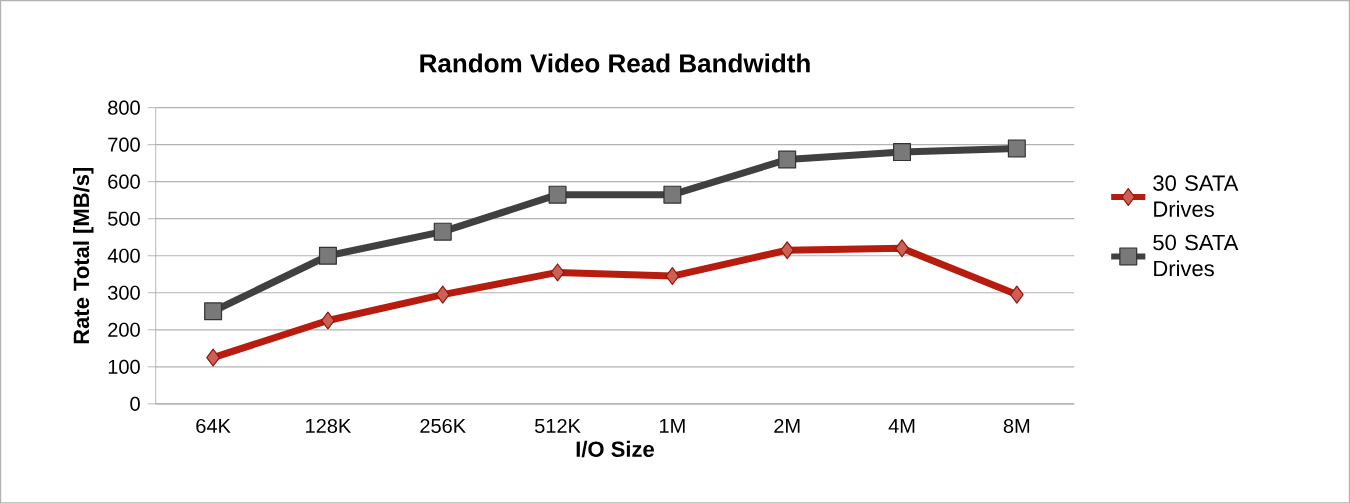 The image size is (1350, 503). Describe the element at coordinates (124, 107) in the screenshot. I see `y-tick-label: 800` at that location.